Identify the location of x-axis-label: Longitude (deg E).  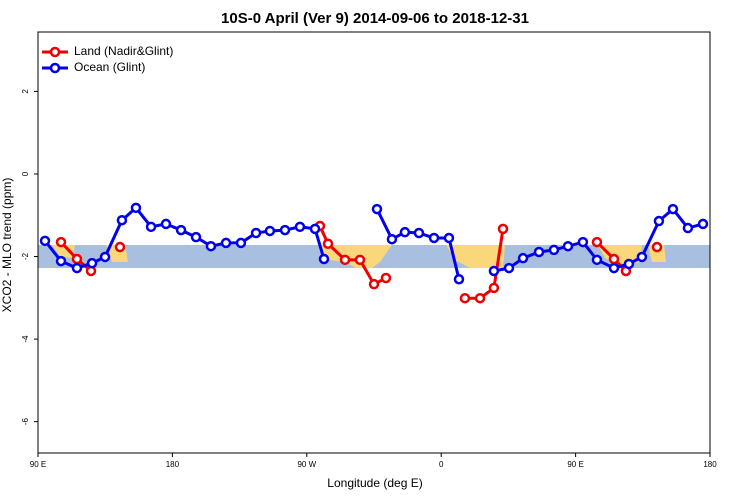
(374, 483).